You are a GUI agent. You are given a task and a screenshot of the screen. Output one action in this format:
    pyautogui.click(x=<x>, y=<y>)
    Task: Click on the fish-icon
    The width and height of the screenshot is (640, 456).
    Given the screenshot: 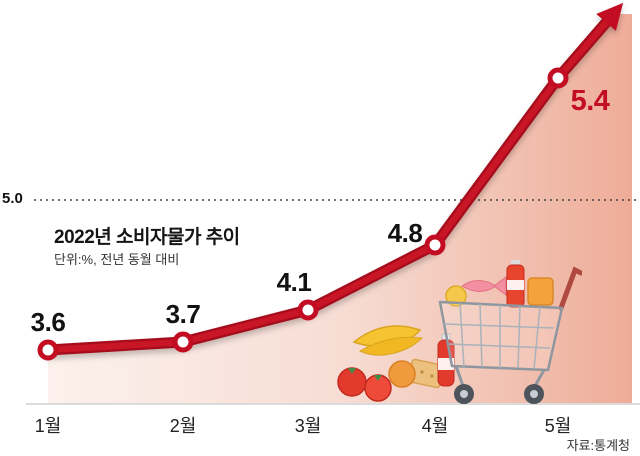 What is the action you would take?
    pyautogui.click(x=484, y=286)
    